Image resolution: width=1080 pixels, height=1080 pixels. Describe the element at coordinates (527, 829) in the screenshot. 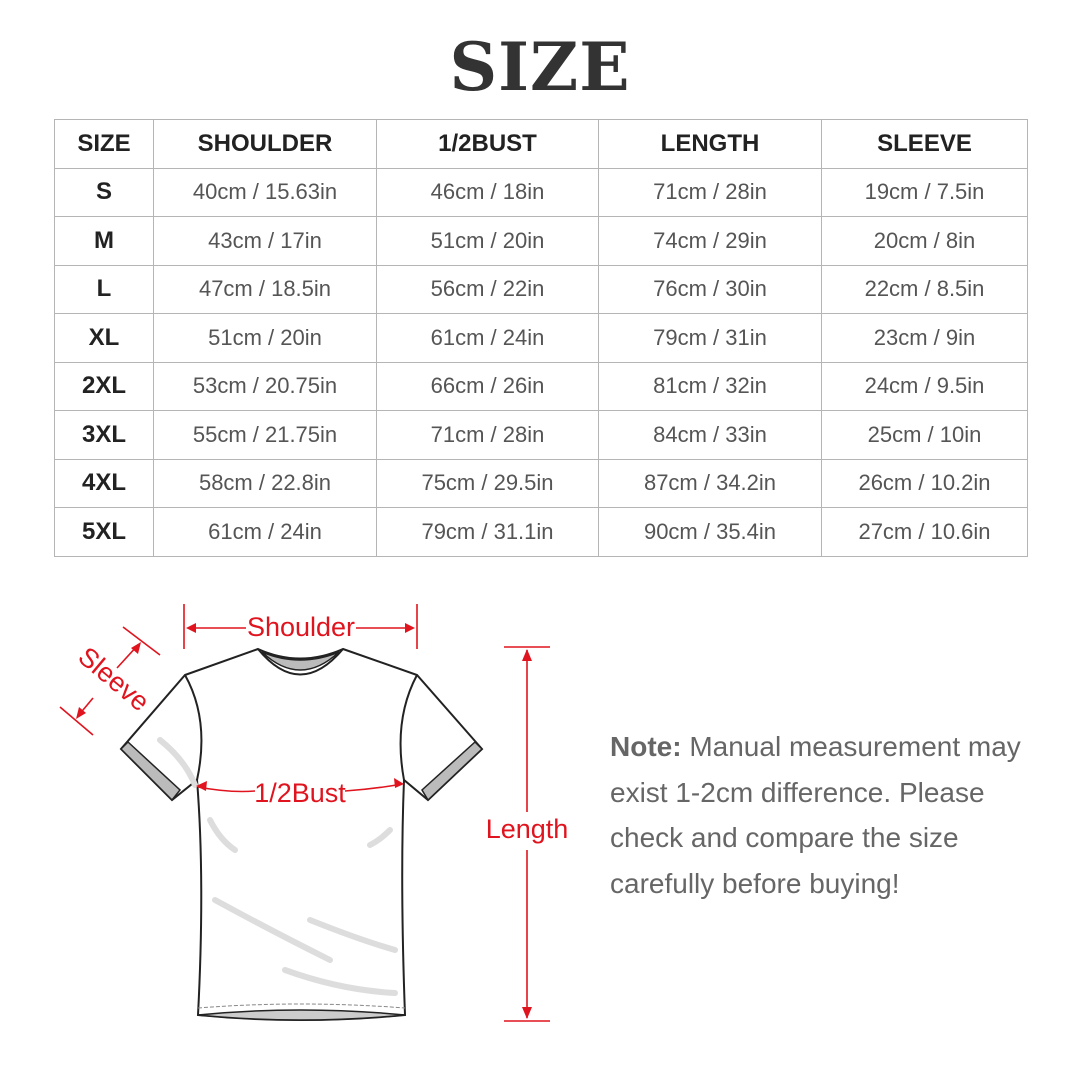

I see `length-label: Length` at that location.